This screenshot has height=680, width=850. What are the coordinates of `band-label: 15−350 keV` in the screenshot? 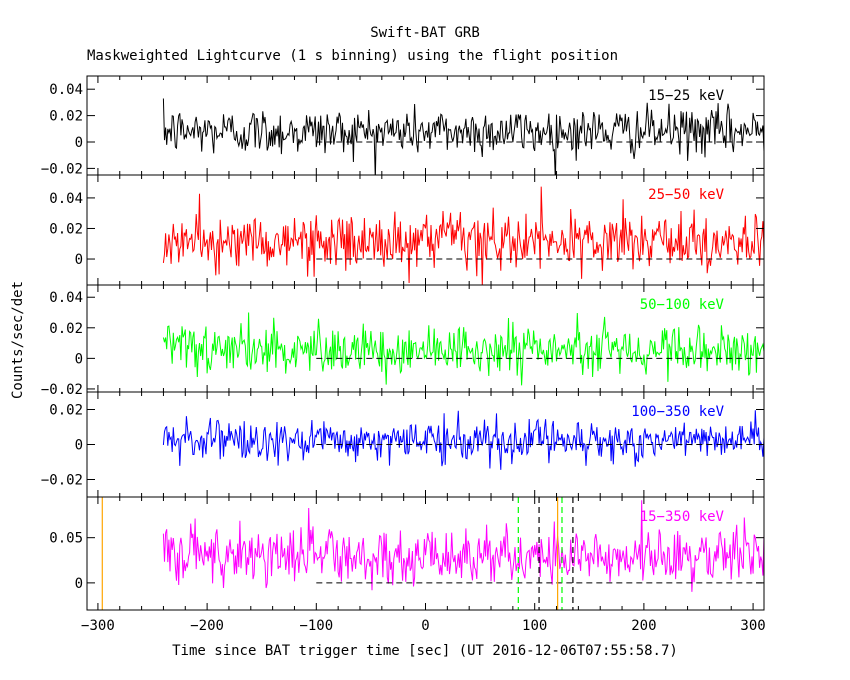 It's located at (682, 517).